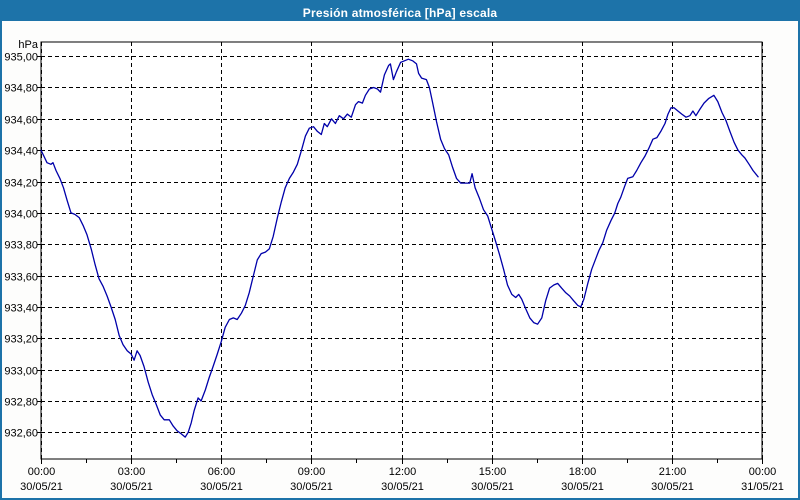  Describe the element at coordinates (583, 472) in the screenshot. I see `x-tick-time-label: 18:00` at that location.